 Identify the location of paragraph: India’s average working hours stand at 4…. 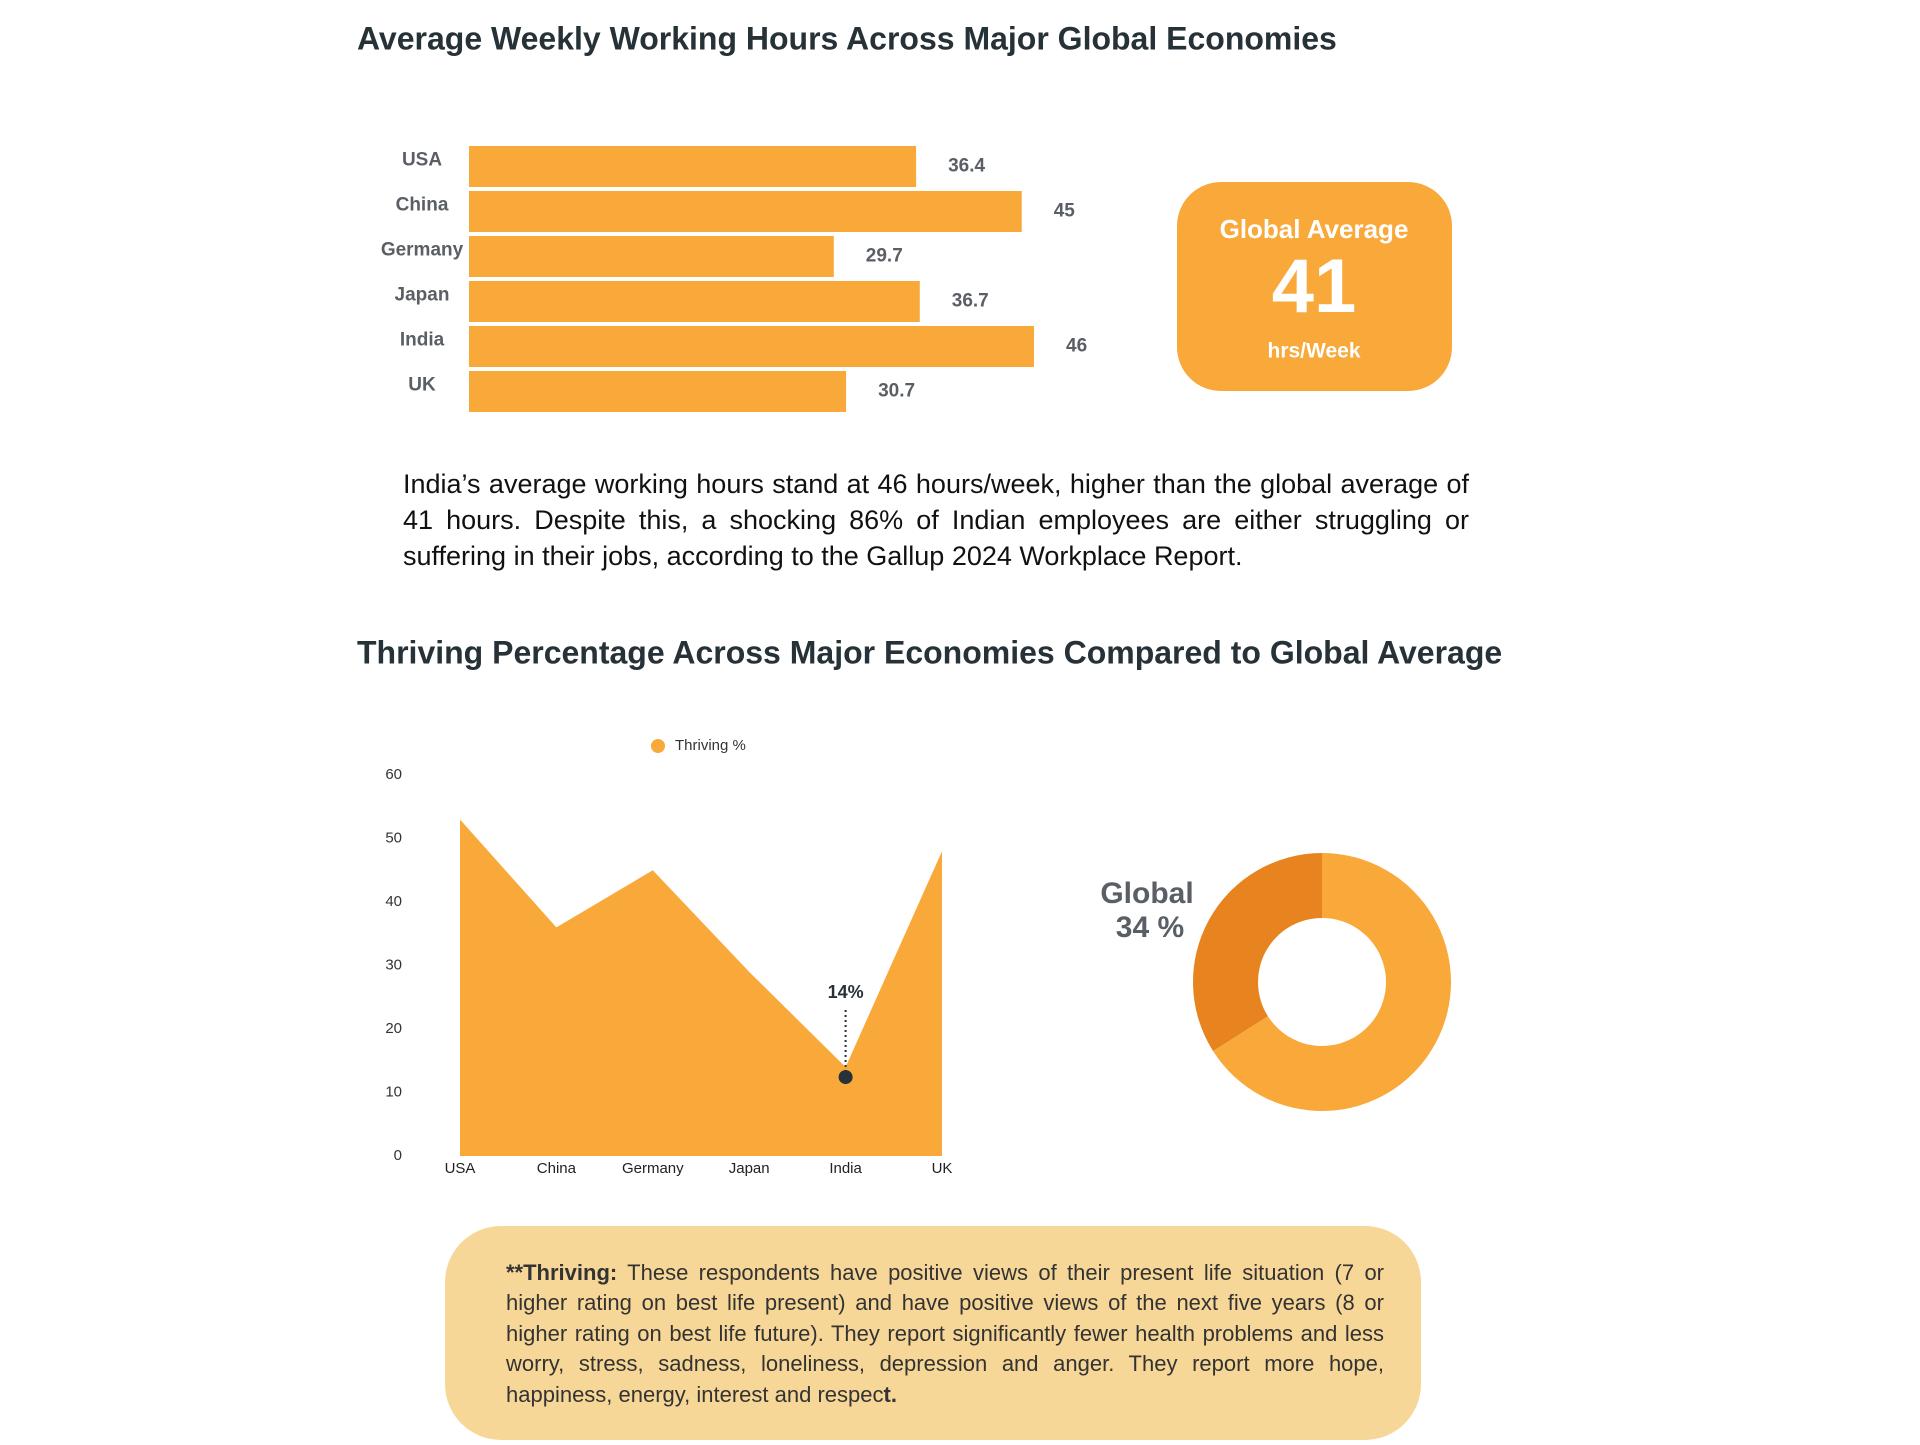
(936, 520).